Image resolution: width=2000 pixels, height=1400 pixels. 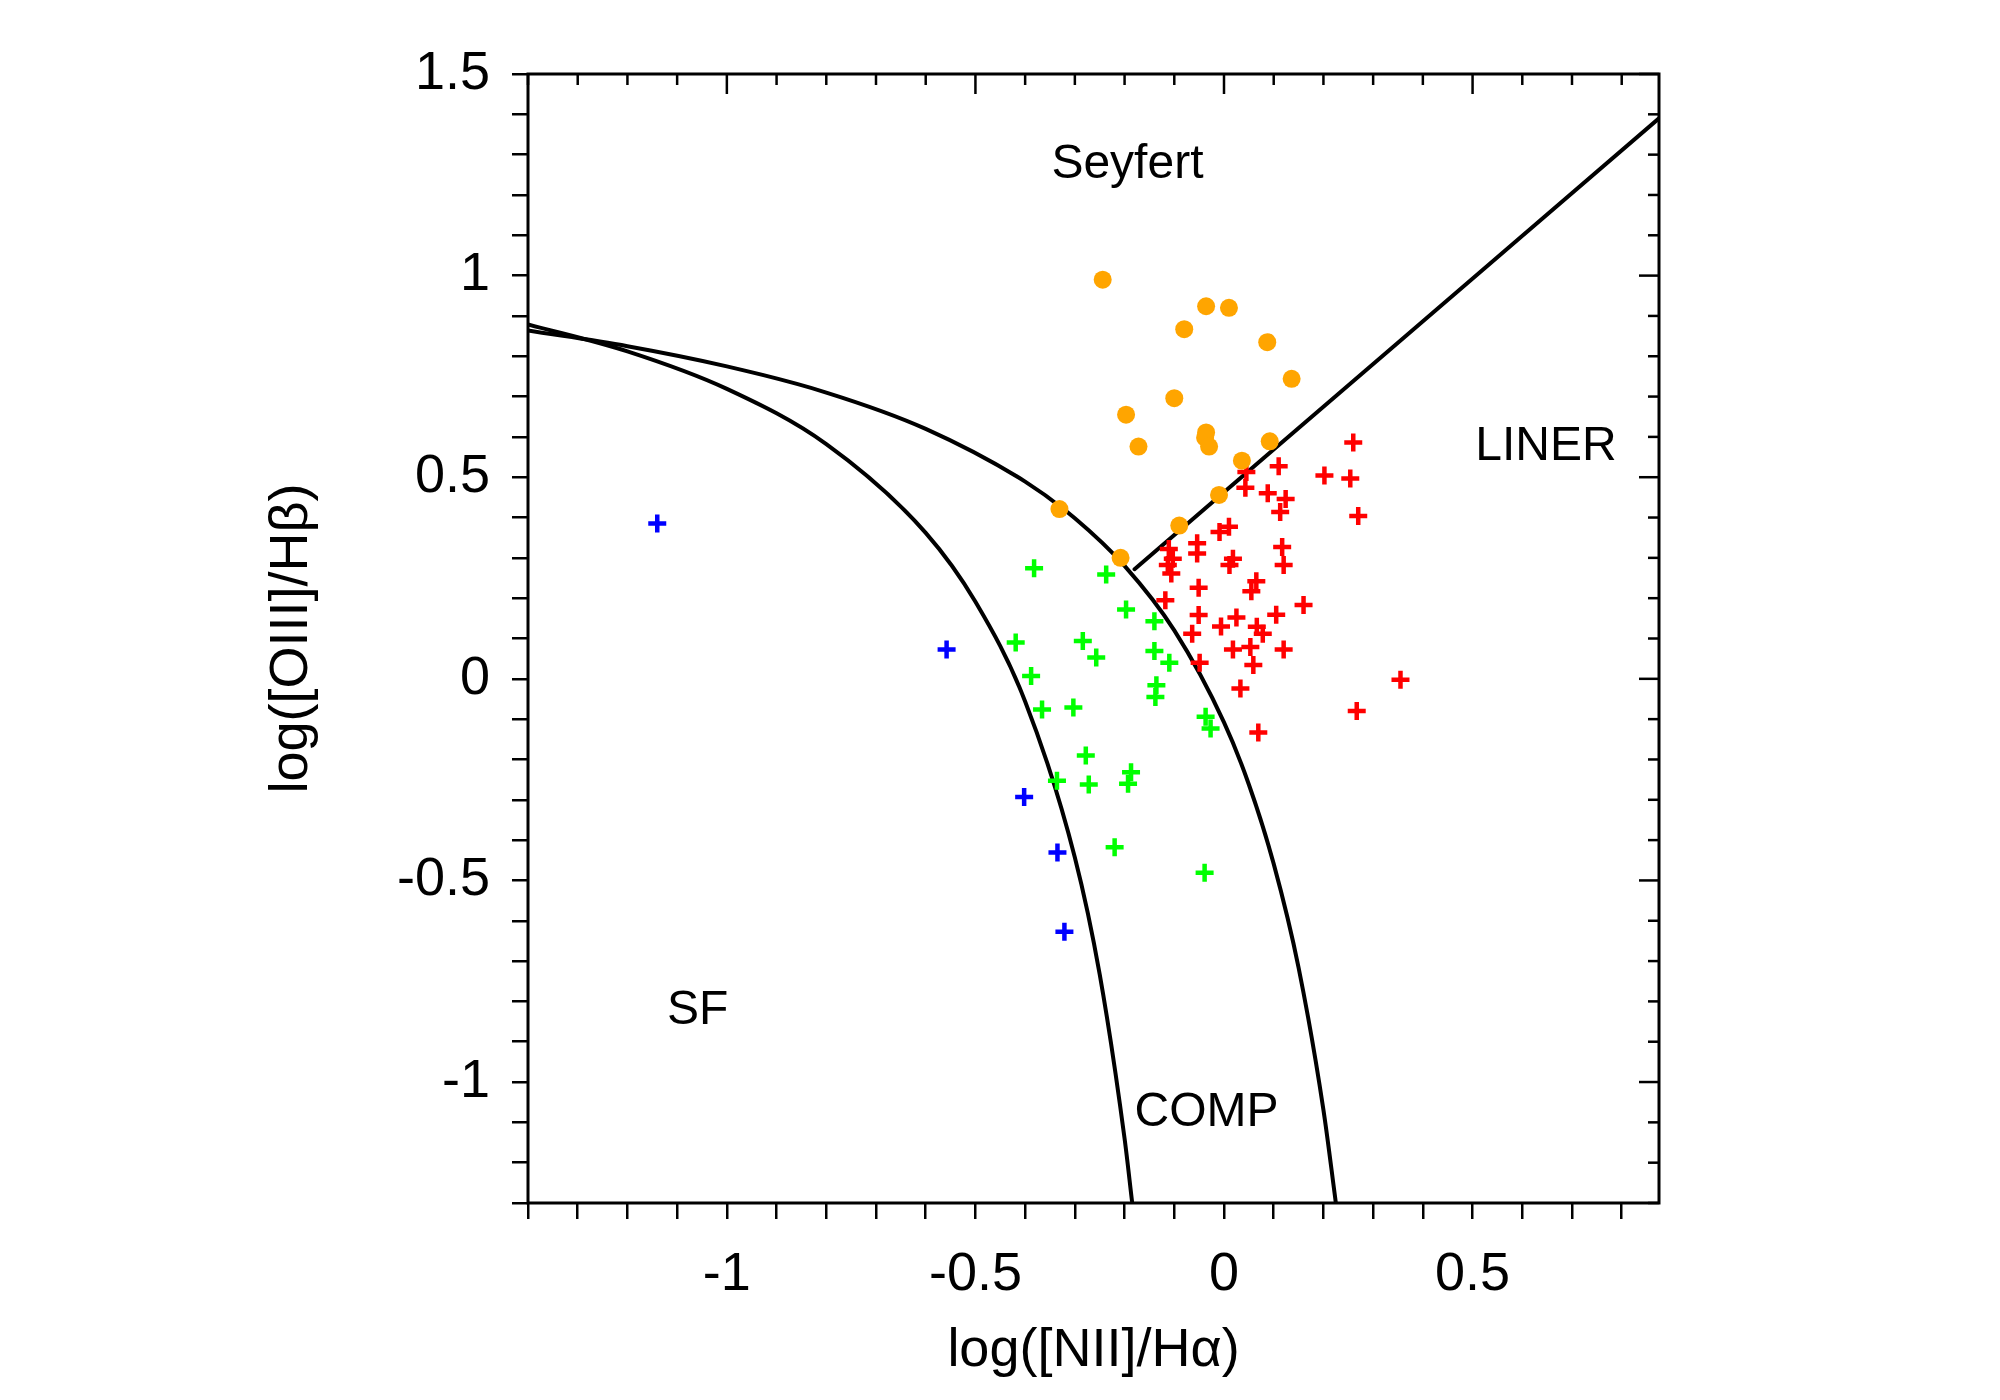 What do you see at coordinates (1206, 1109) in the screenshot?
I see `annotation: COMP` at bounding box center [1206, 1109].